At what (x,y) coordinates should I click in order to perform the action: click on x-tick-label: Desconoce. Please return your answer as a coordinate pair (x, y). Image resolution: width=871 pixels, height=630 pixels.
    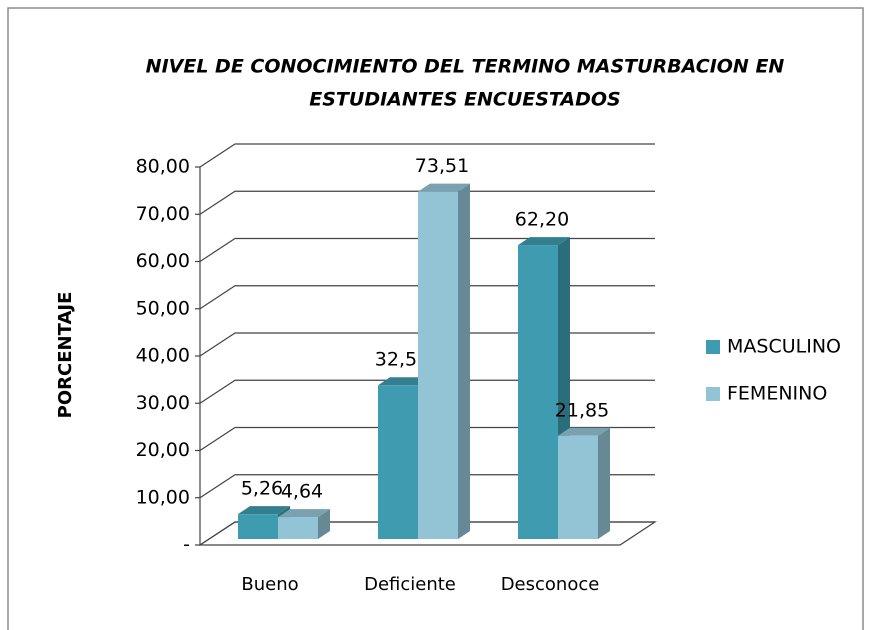
    Looking at the image, I should click on (550, 584).